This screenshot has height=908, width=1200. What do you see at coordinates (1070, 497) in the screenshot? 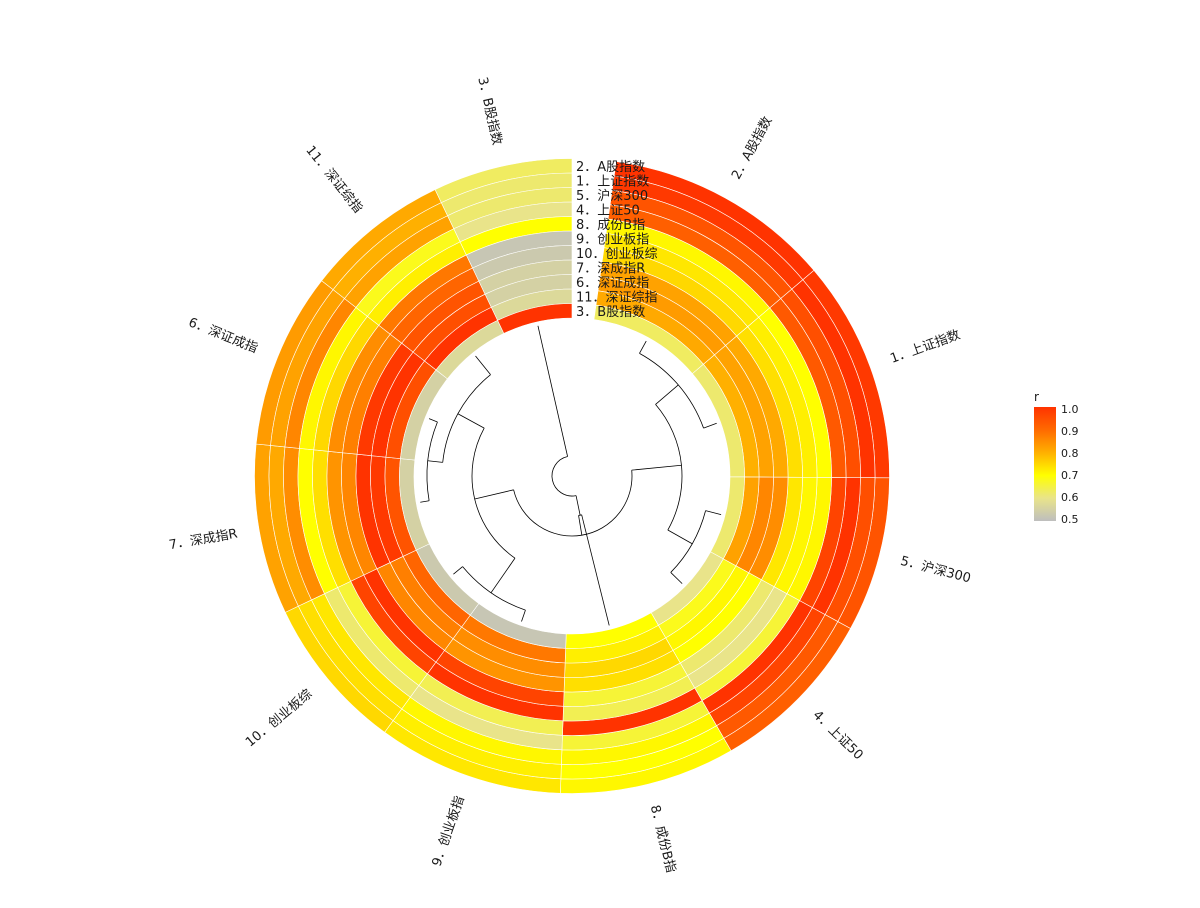
I see `legend-tick-label: 0.6` at bounding box center [1070, 497].